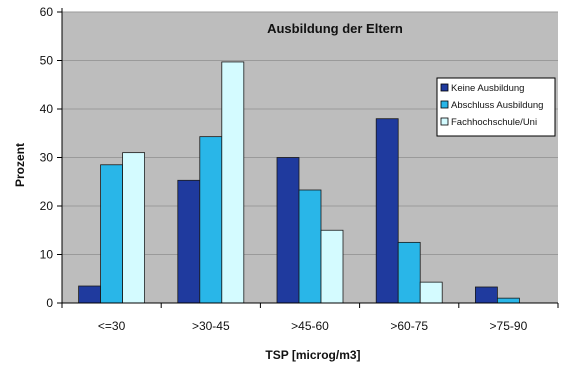 This screenshot has height=373, width=565. What do you see at coordinates (310, 326) in the screenshot?
I see `x-tick-label: >45-60` at bounding box center [310, 326].